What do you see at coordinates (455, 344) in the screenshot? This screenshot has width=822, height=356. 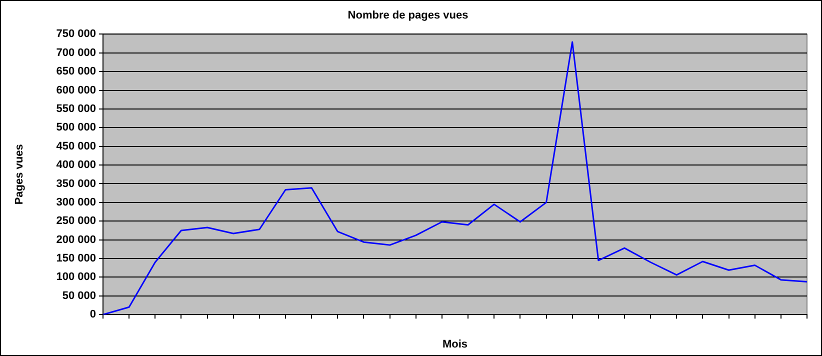 I see `x-axis-title: Mois` at bounding box center [455, 344].